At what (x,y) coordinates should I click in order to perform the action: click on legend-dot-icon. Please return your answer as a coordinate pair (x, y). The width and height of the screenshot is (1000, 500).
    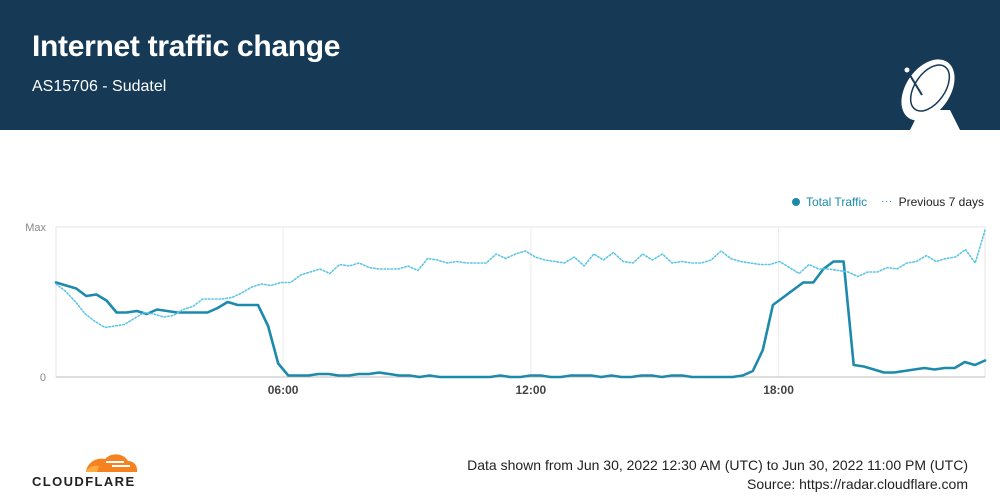
    Looking at the image, I should click on (795, 202).